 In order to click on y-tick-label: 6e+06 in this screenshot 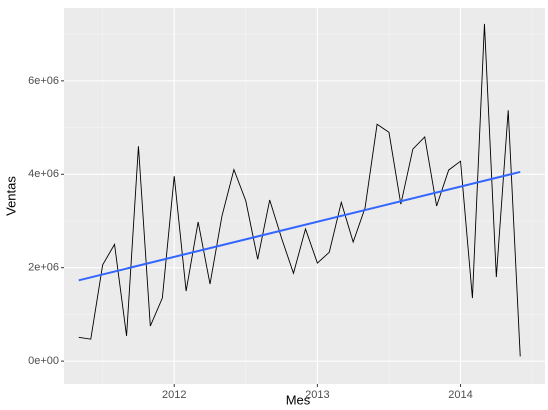, I will do `click(43, 81)`.